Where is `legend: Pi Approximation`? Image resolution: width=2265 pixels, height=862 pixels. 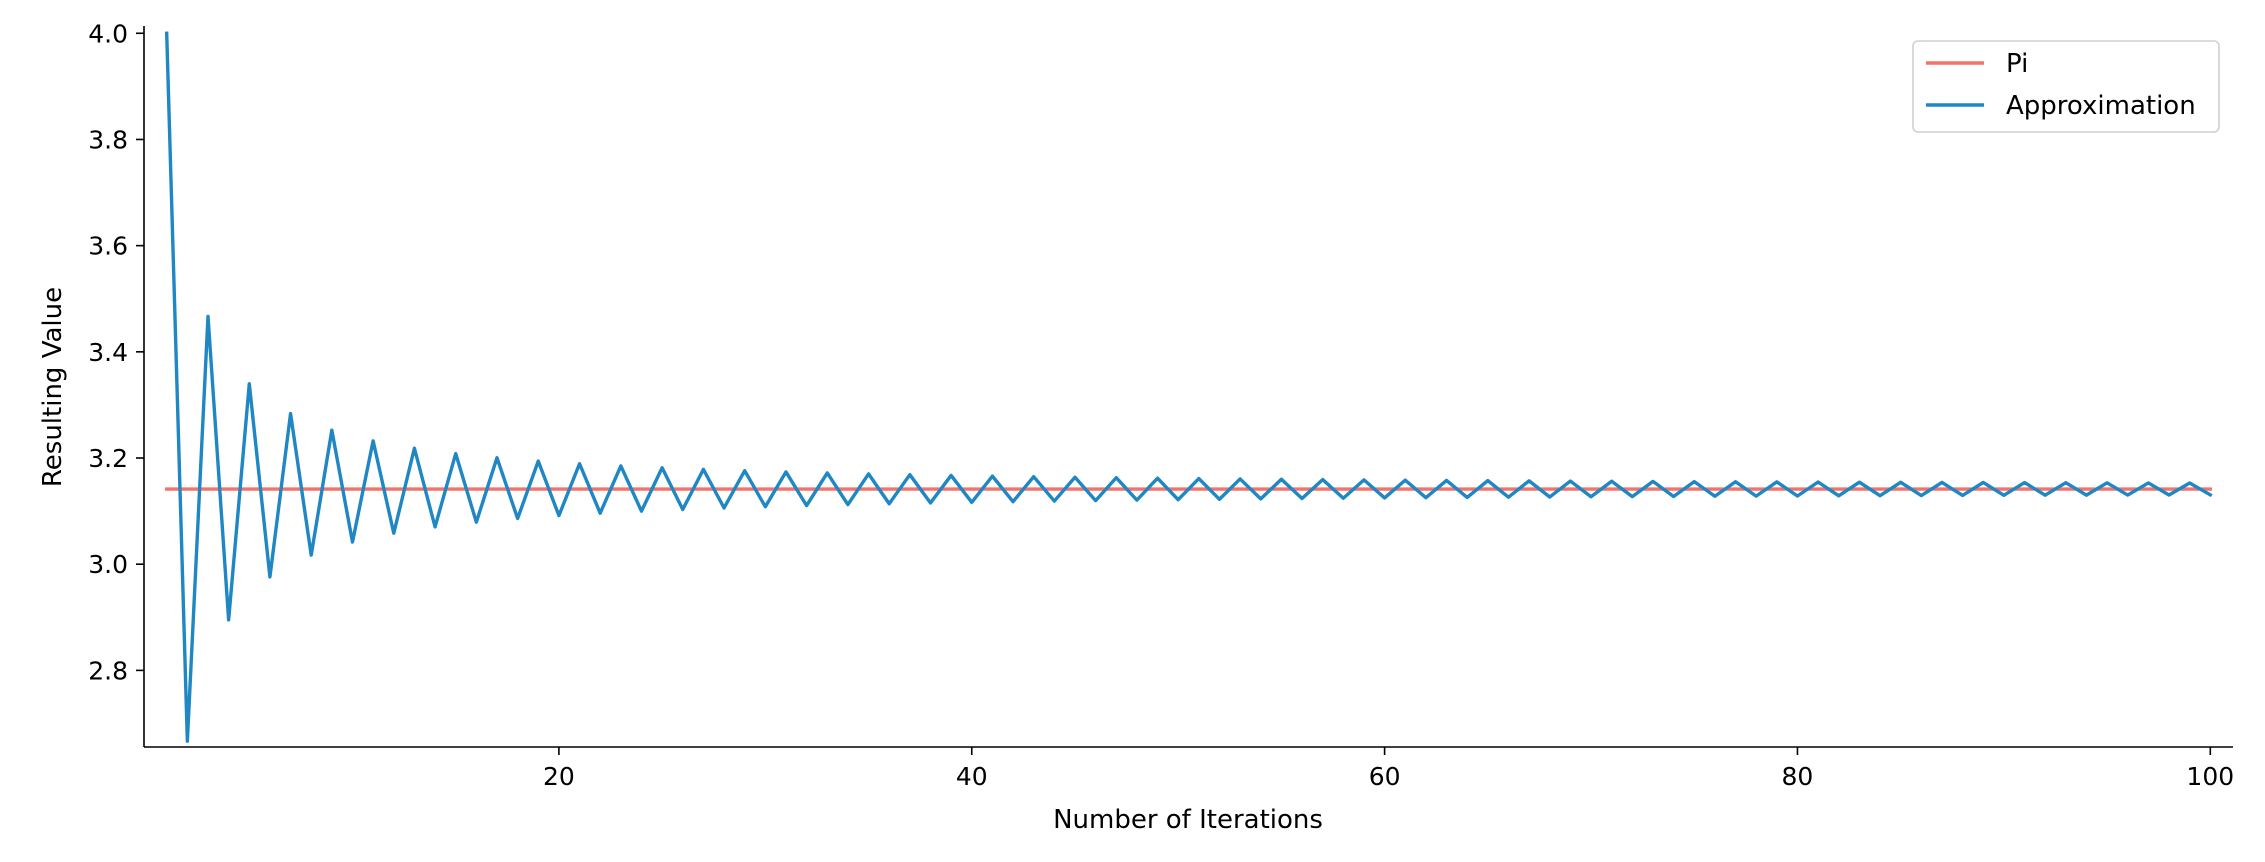
legend: Pi Approximation is located at coordinates (2066, 86).